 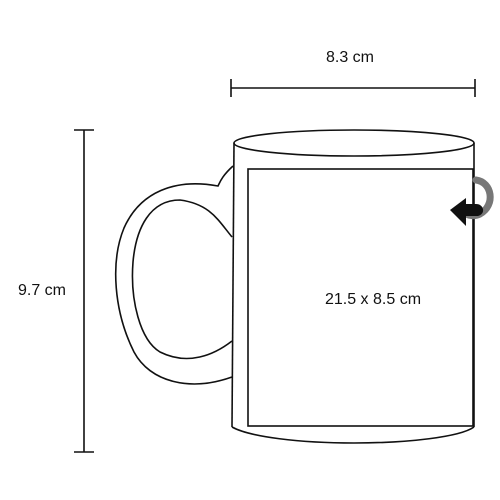 What do you see at coordinates (84, 291) in the screenshot?
I see `height-dimension` at bounding box center [84, 291].